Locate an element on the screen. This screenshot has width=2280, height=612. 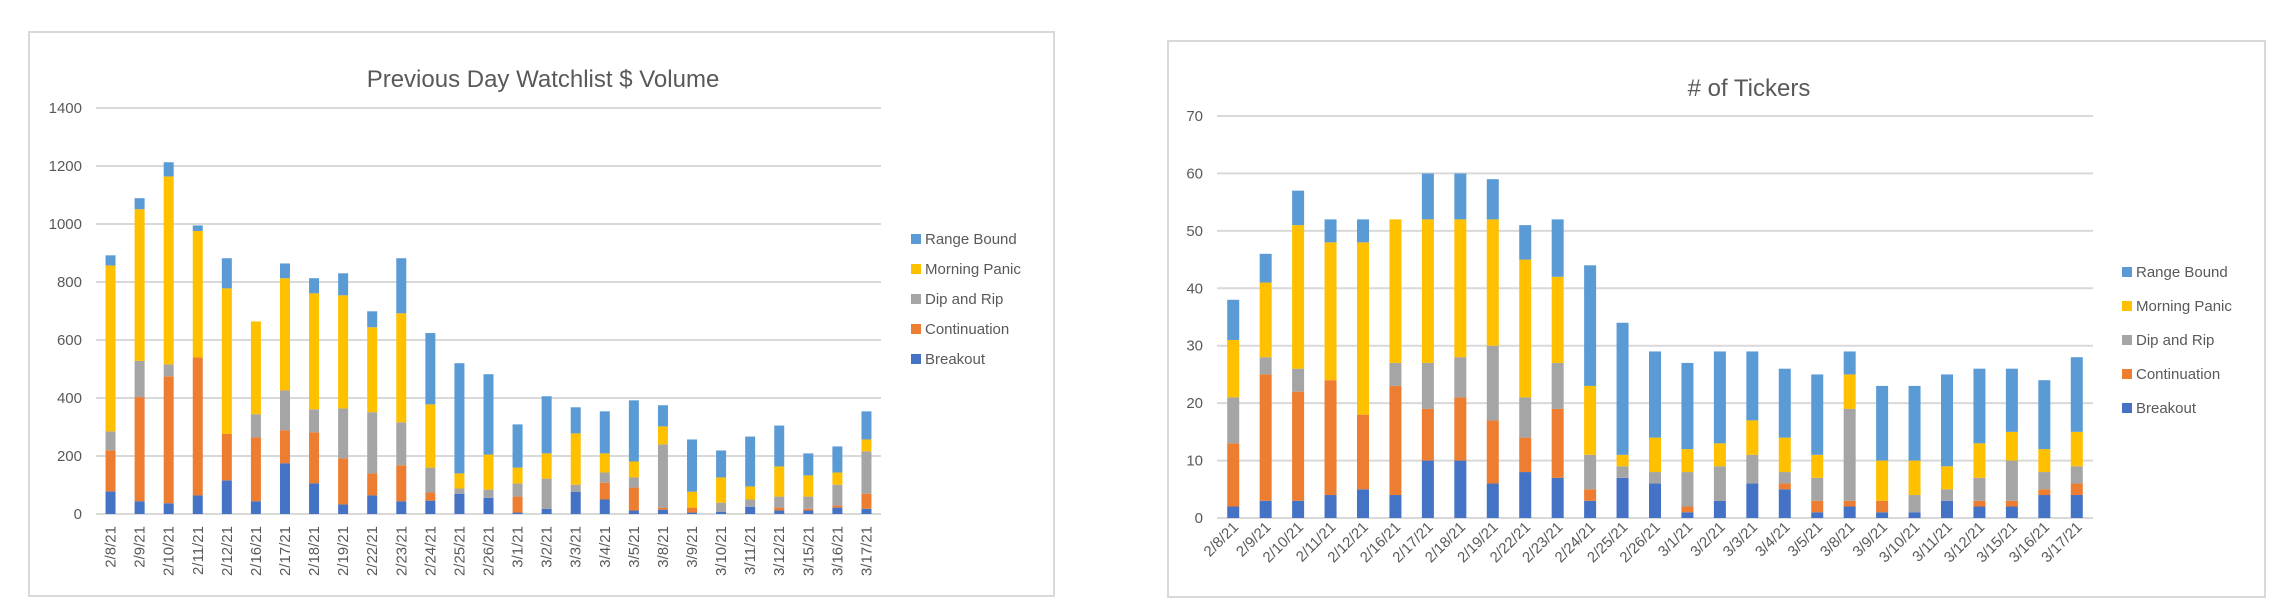
legend-item-breakout: Breakout is located at coordinates (948, 359).